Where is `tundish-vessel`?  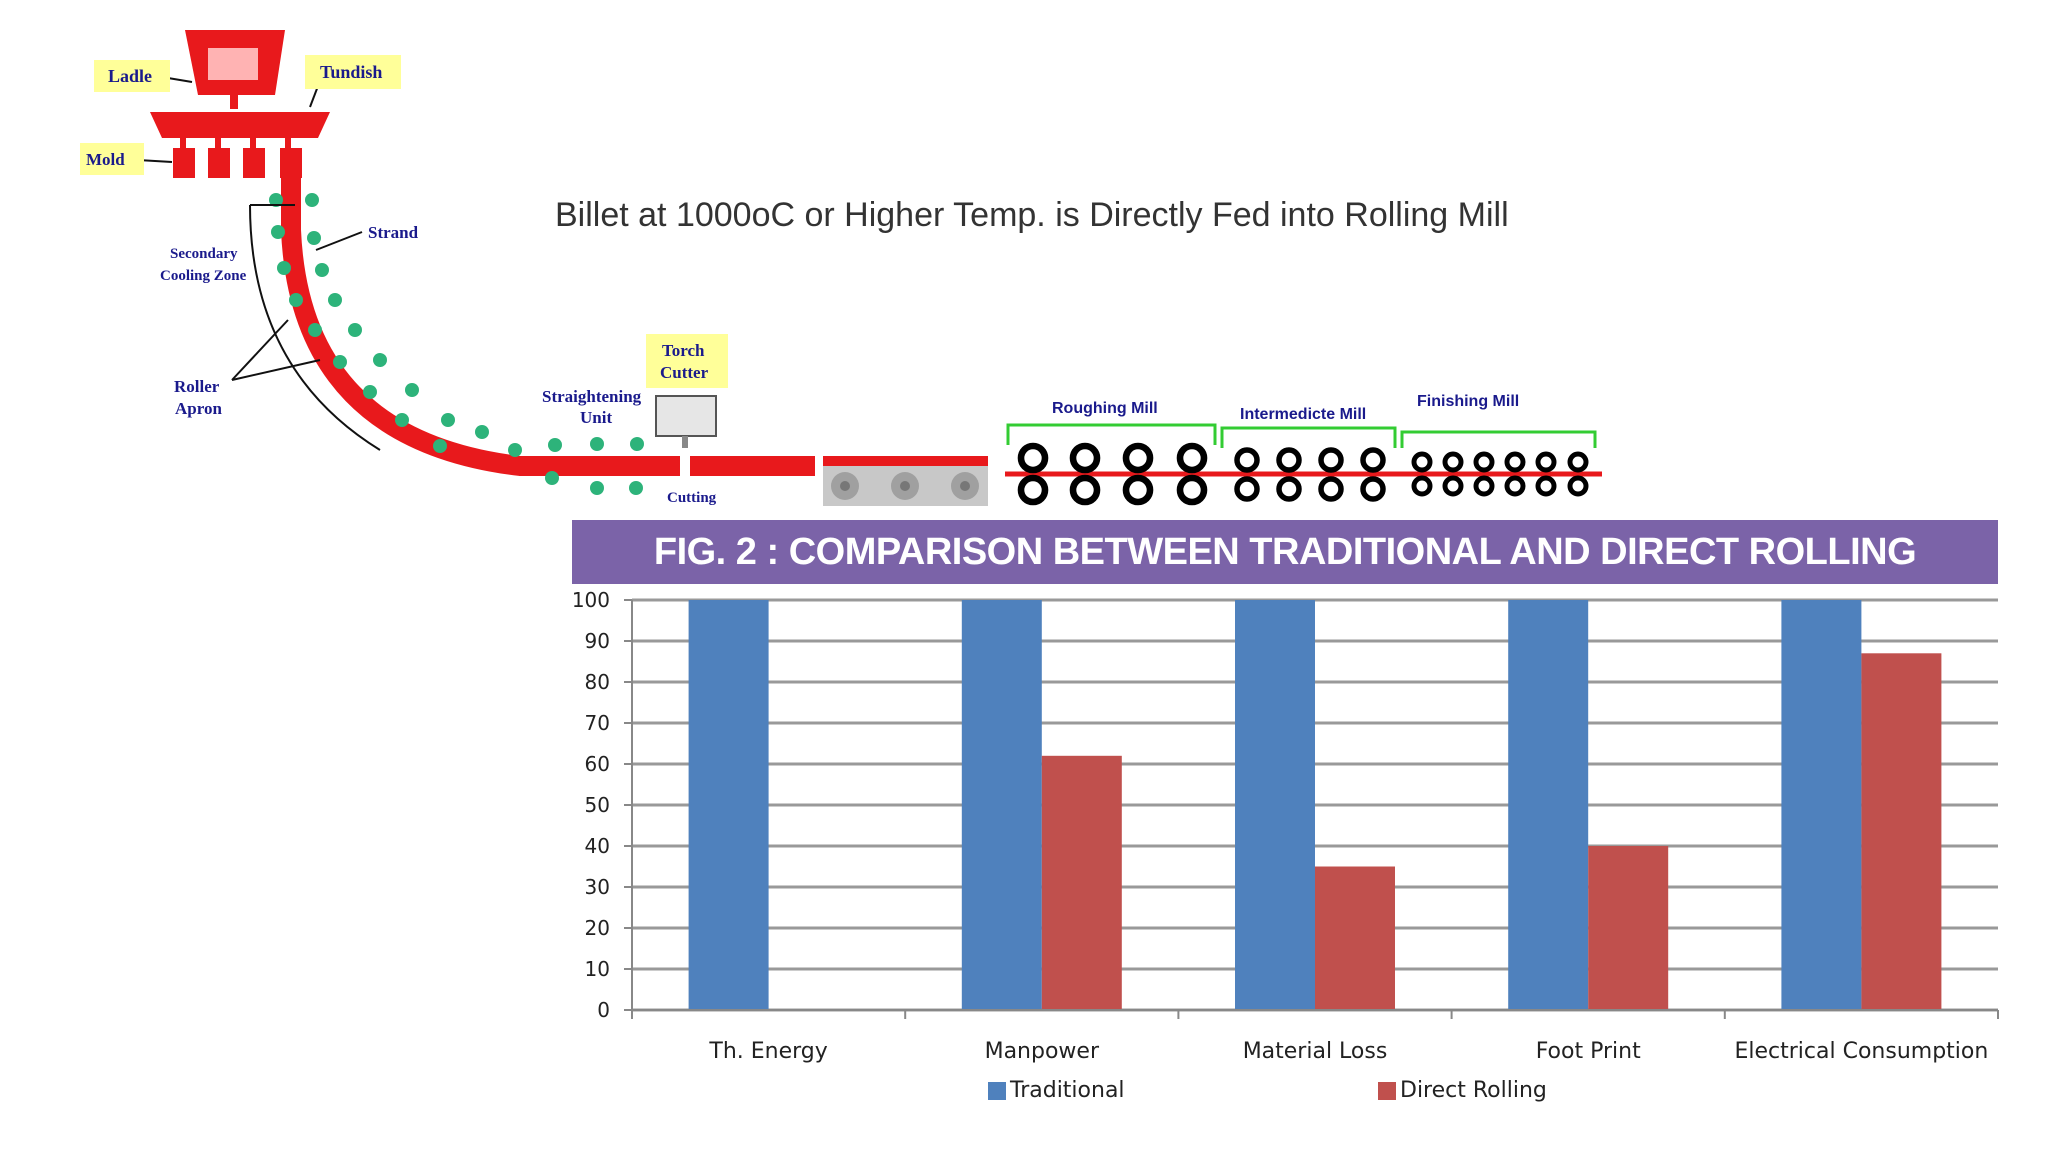
tundish-vessel is located at coordinates (240, 130).